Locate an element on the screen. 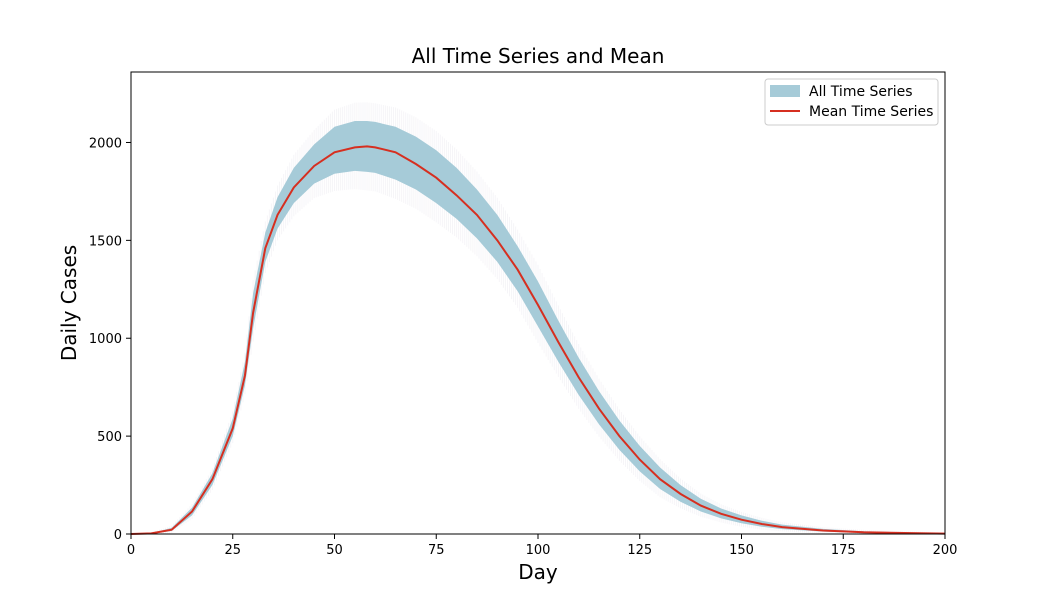  y-axis: 0 500 1000 1500 2000 is located at coordinates (110, 339).